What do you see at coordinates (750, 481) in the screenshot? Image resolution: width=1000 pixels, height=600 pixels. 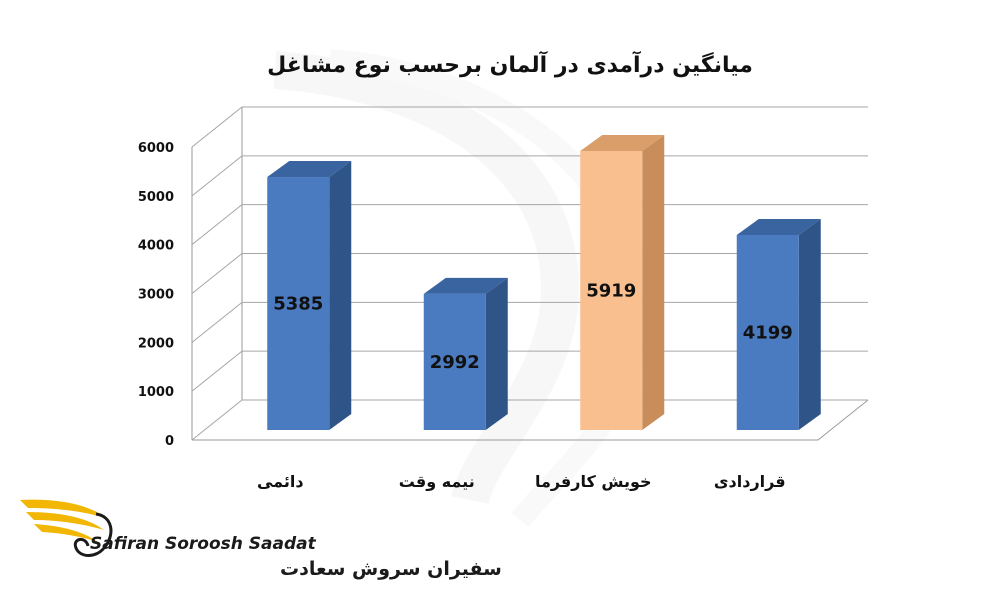 I see `x-category-label: قراردادی` at bounding box center [750, 481].